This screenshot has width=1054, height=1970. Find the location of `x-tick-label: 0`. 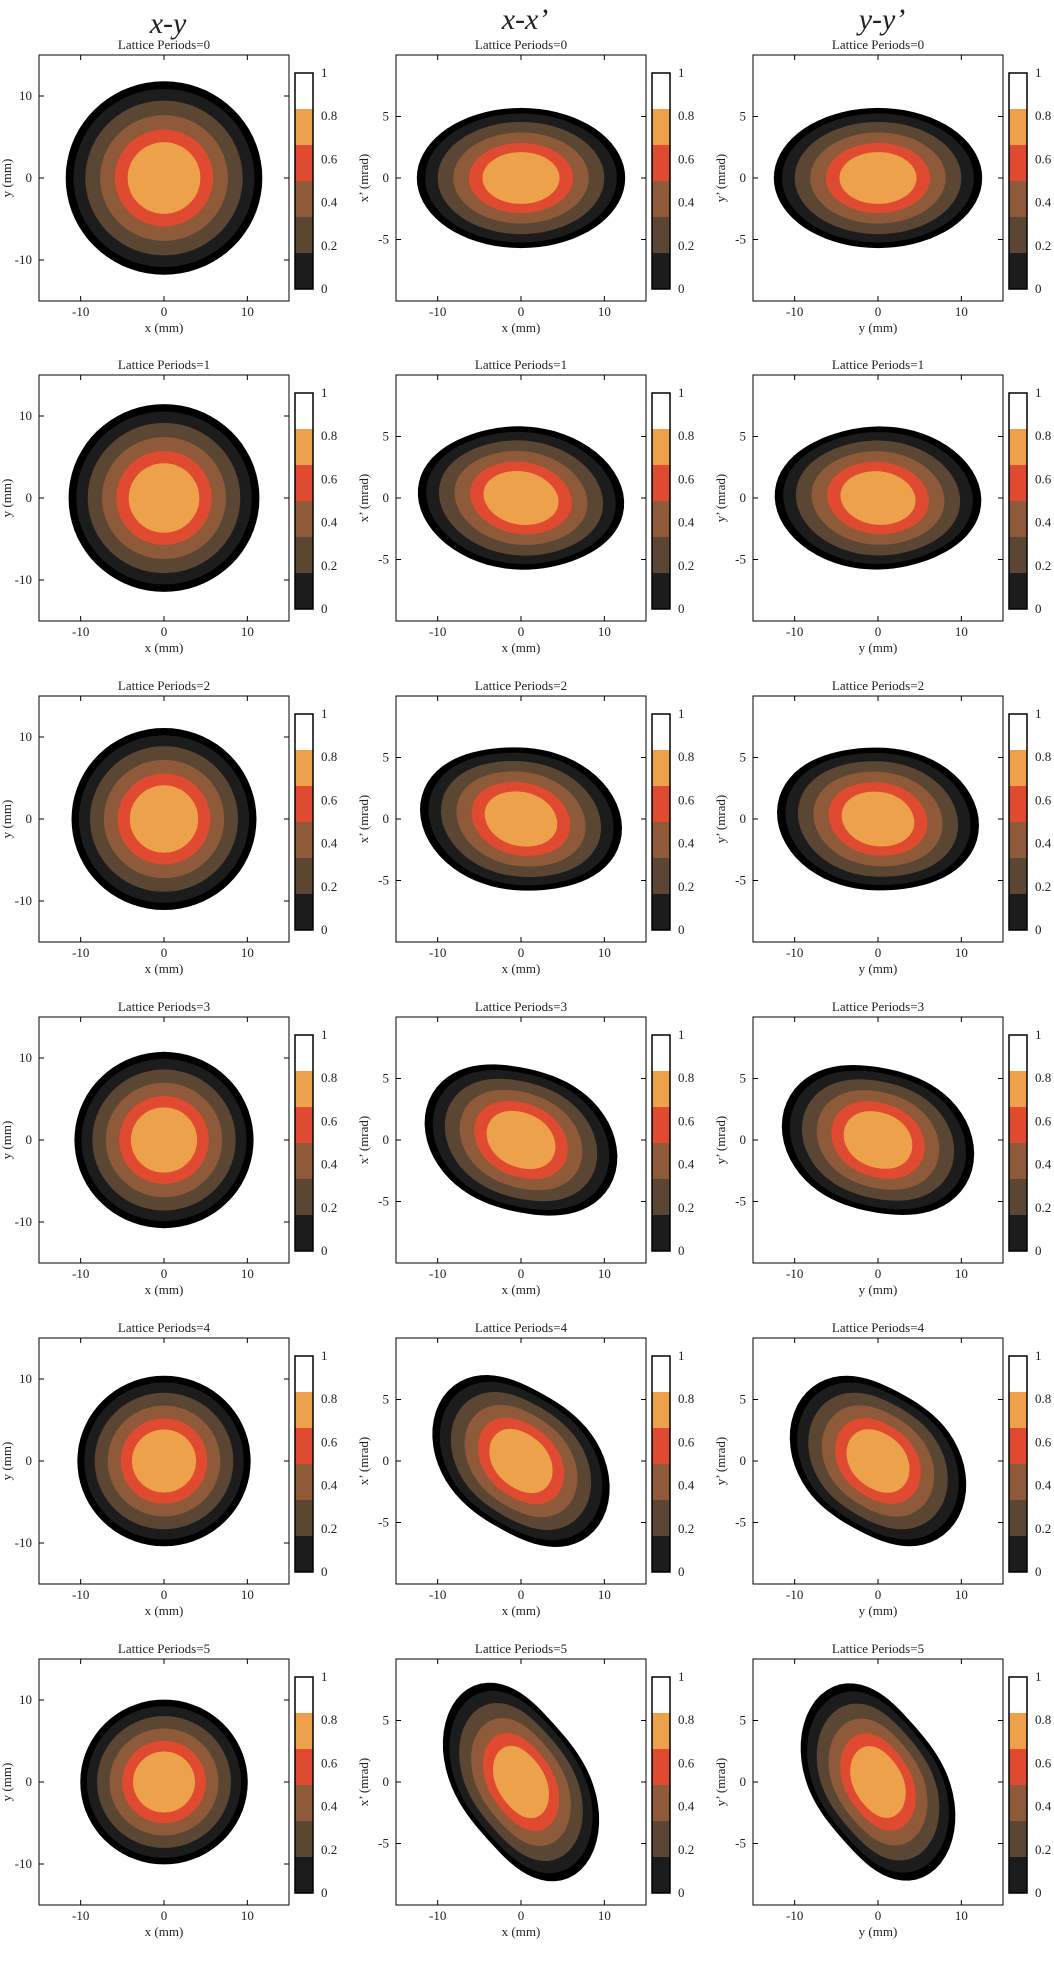

x-tick-label: 0 is located at coordinates (521, 1594).